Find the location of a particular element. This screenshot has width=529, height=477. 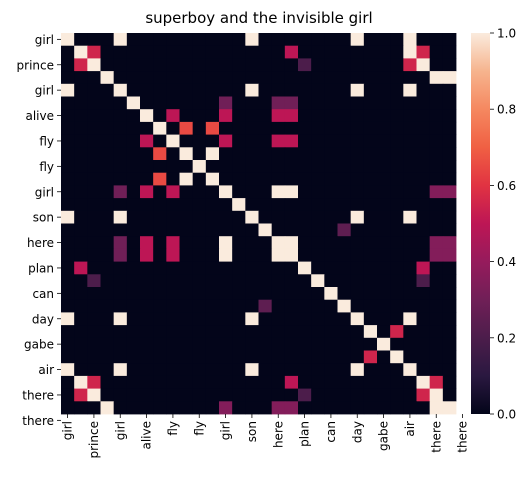

x-tick-label: there is located at coordinates (463, 437).